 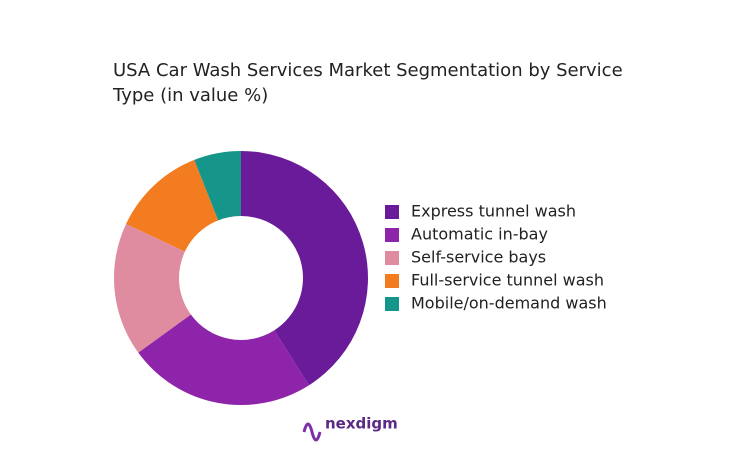 I want to click on logo-text: nexdigm, so click(x=361, y=424).